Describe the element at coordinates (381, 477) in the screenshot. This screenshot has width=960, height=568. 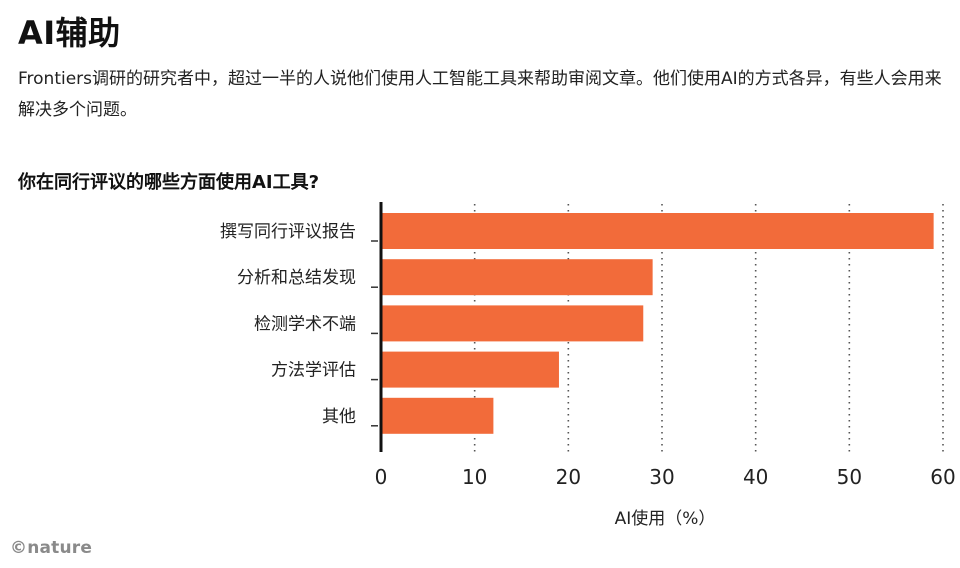
I see `x-tick-label-0: 0` at that location.